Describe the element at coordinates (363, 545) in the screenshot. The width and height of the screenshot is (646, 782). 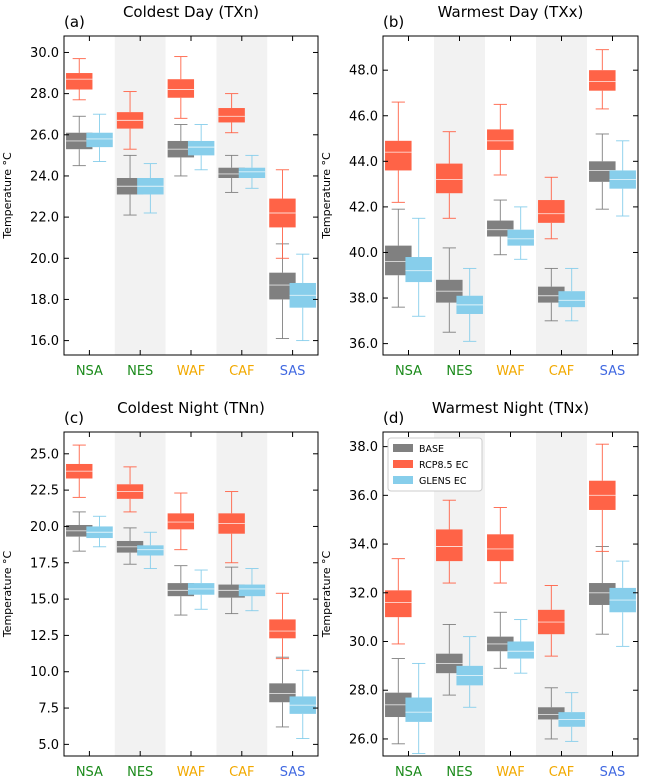
I see `y-tick-label: 34.0` at that location.